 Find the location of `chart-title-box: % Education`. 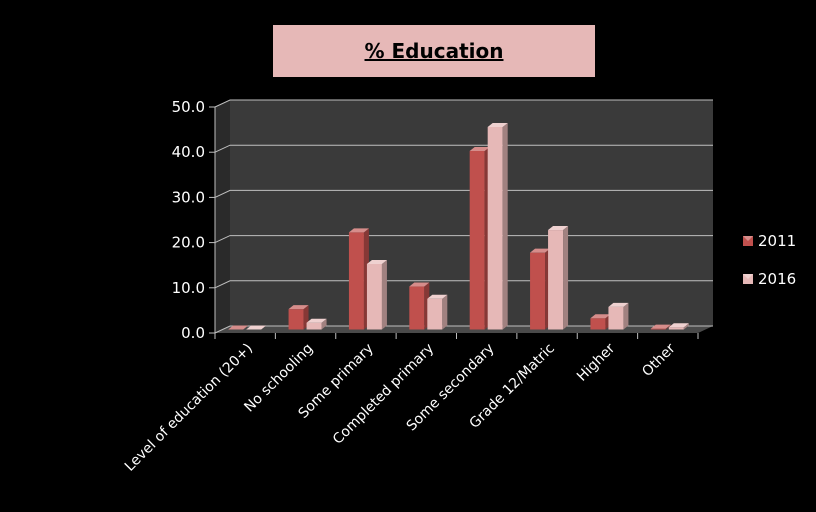

chart-title-box: % Education is located at coordinates (434, 51).